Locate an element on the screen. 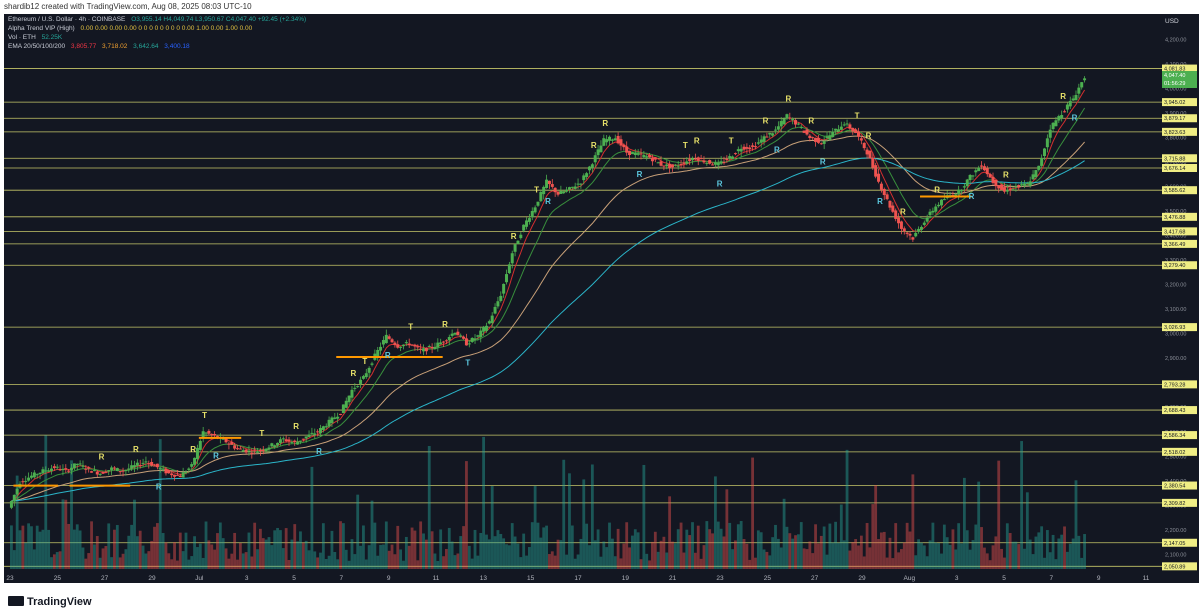 This screenshot has width=1199, height=615. x-axis-tick-label: Jul is located at coordinates (199, 578).